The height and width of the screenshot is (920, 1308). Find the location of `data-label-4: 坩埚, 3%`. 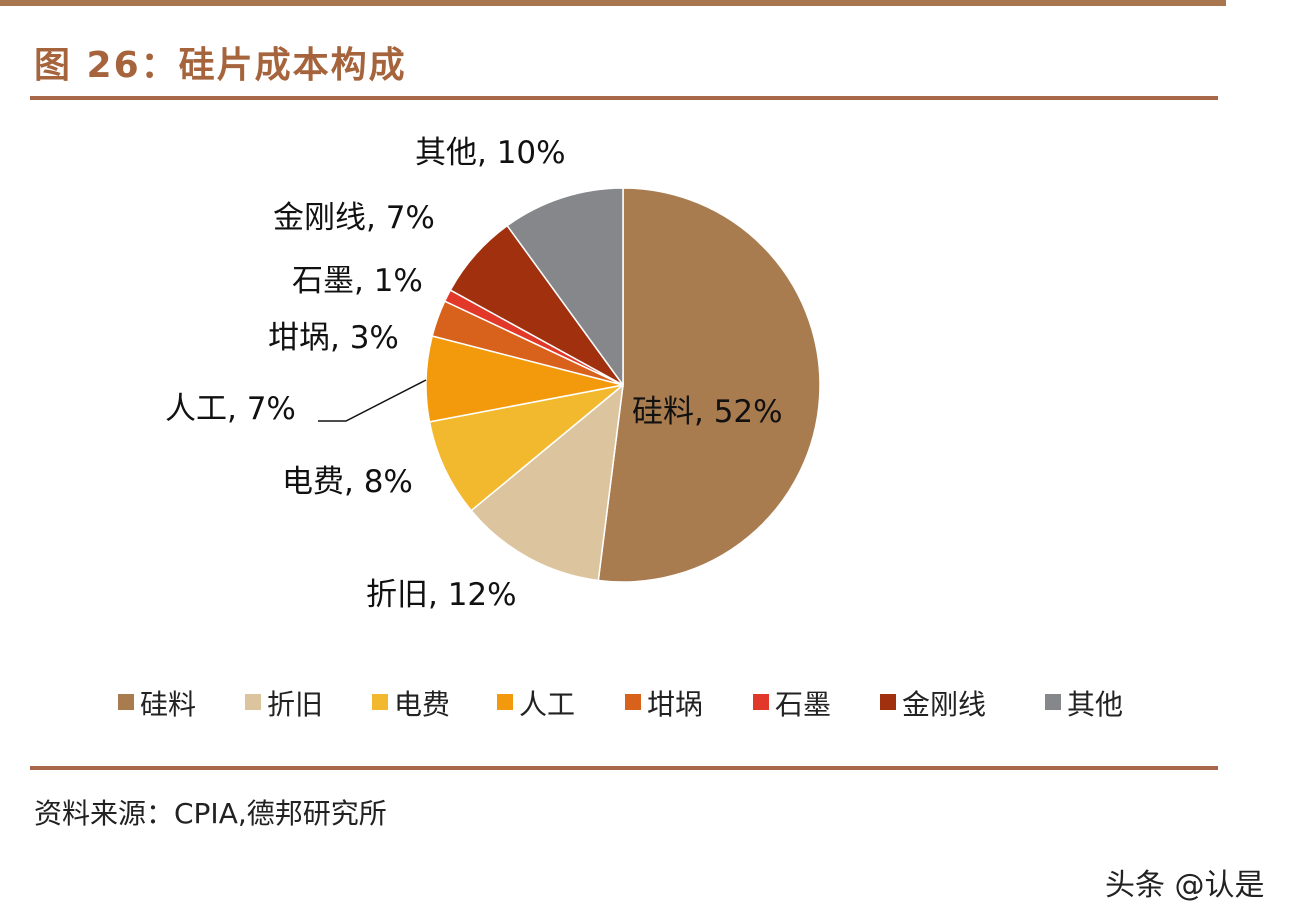

data-label-4: 坩埚, 3% is located at coordinates (333, 338).